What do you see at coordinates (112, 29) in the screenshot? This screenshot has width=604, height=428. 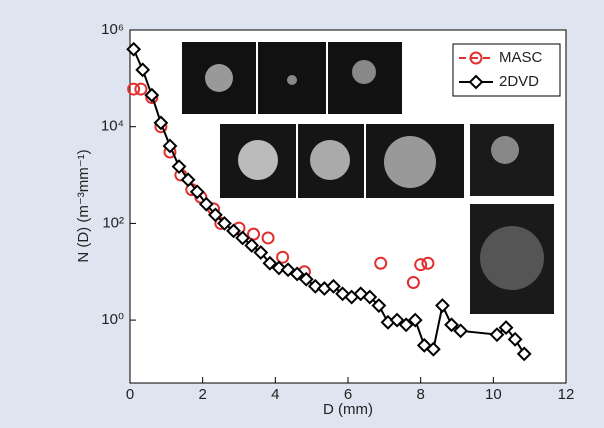 I see `y-tick-label: 10⁶` at bounding box center [112, 29].